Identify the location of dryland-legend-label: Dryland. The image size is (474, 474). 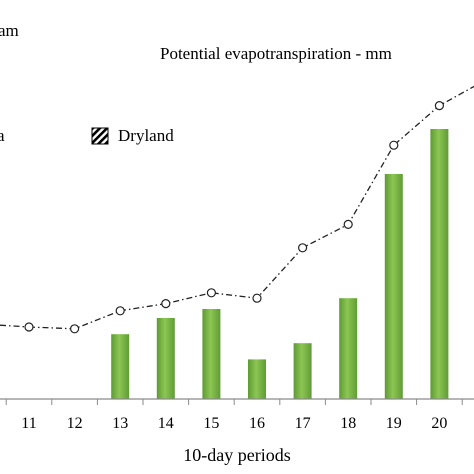
(146, 135).